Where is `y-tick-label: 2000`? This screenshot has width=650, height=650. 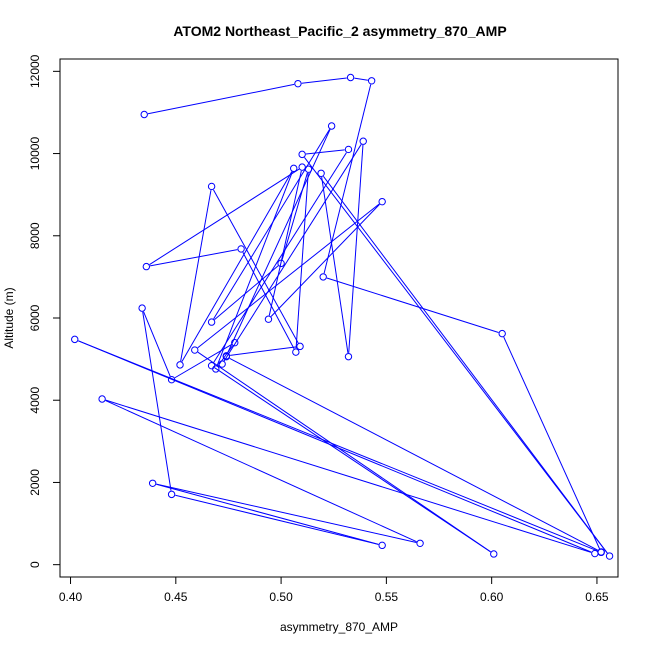 y-tick-label: 2000 is located at coordinates (35, 482).